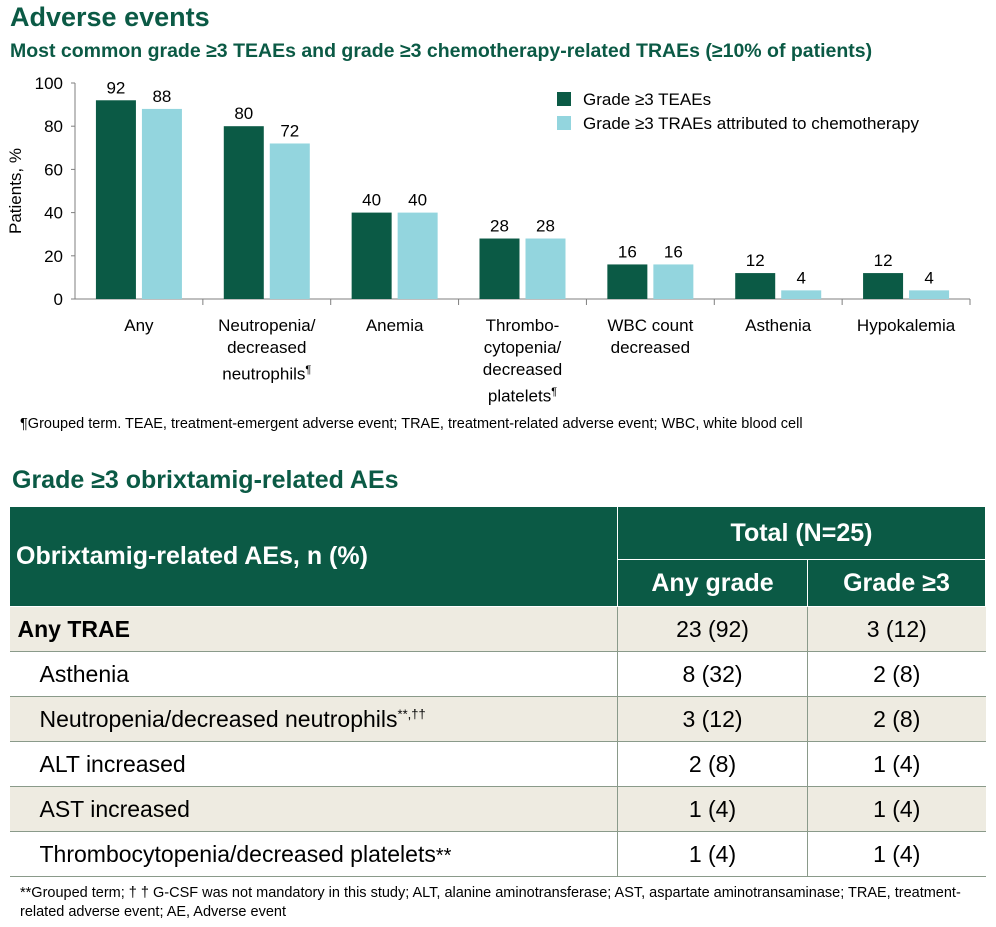 This screenshot has height=927, width=996. I want to click on table-header-total: Total (N=25), so click(801, 533).